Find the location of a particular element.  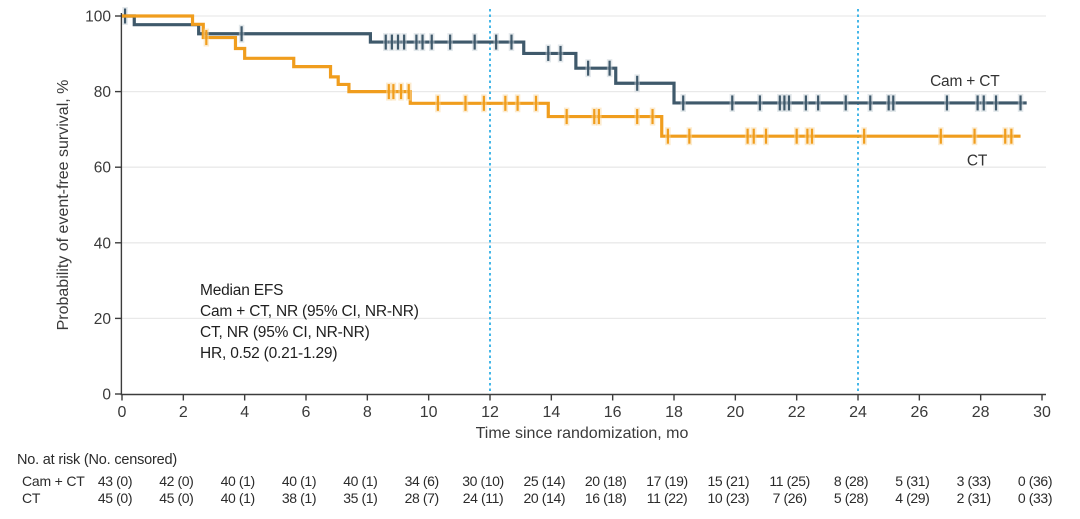

x-tick-label: 0 is located at coordinates (122, 412).